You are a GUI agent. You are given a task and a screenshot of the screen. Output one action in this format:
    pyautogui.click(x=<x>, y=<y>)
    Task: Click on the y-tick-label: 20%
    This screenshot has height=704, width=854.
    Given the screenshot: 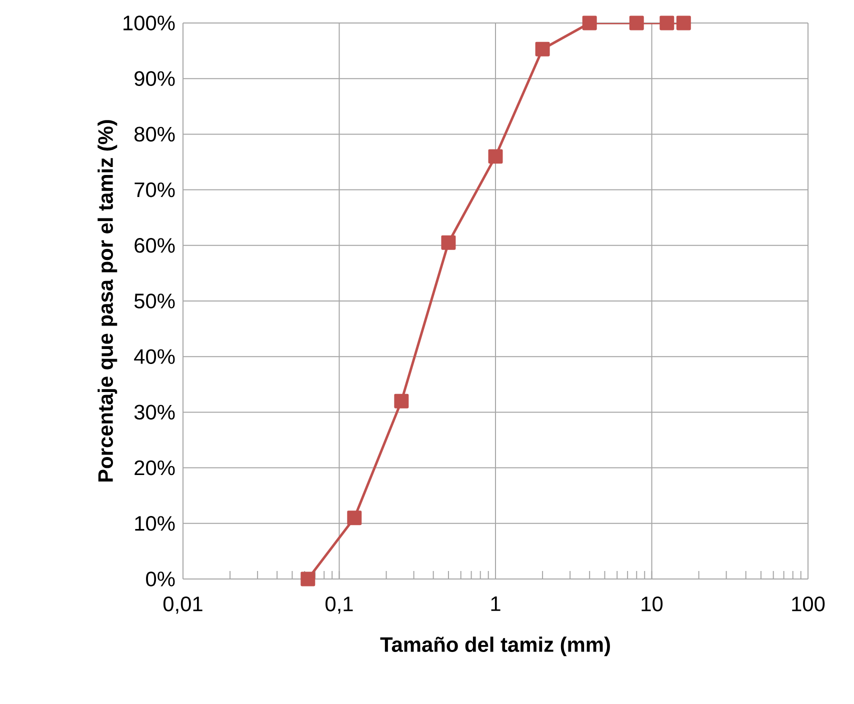 What is the action you would take?
    pyautogui.click(x=154, y=468)
    